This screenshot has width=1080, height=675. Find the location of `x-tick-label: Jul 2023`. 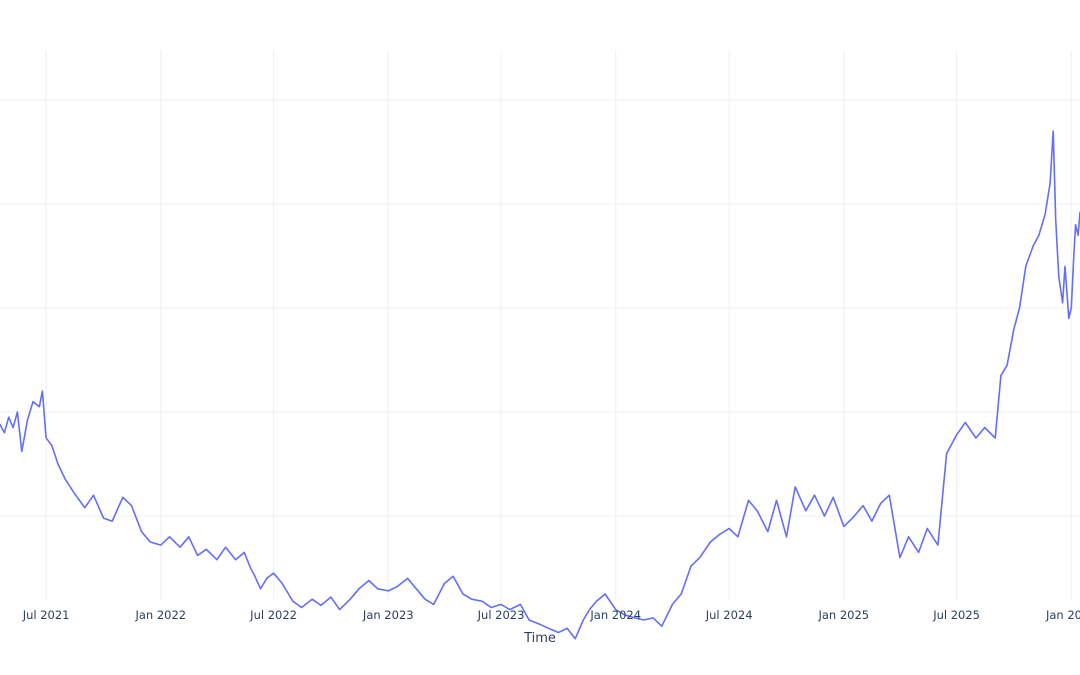

x-tick-label: Jul 2023 is located at coordinates (501, 615).